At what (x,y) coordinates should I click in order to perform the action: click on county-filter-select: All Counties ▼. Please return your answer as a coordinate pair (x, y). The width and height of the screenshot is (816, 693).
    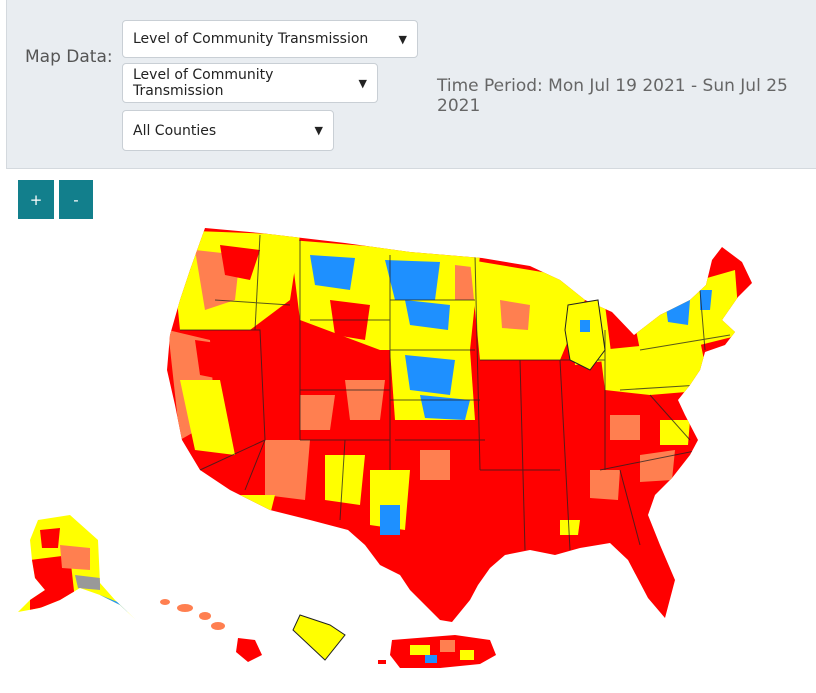
    Looking at the image, I should click on (228, 130).